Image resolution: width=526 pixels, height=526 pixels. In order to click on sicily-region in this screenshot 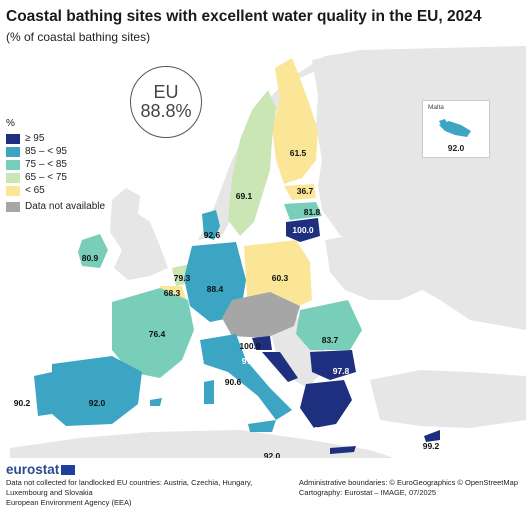, I will do `click(262, 426)`.